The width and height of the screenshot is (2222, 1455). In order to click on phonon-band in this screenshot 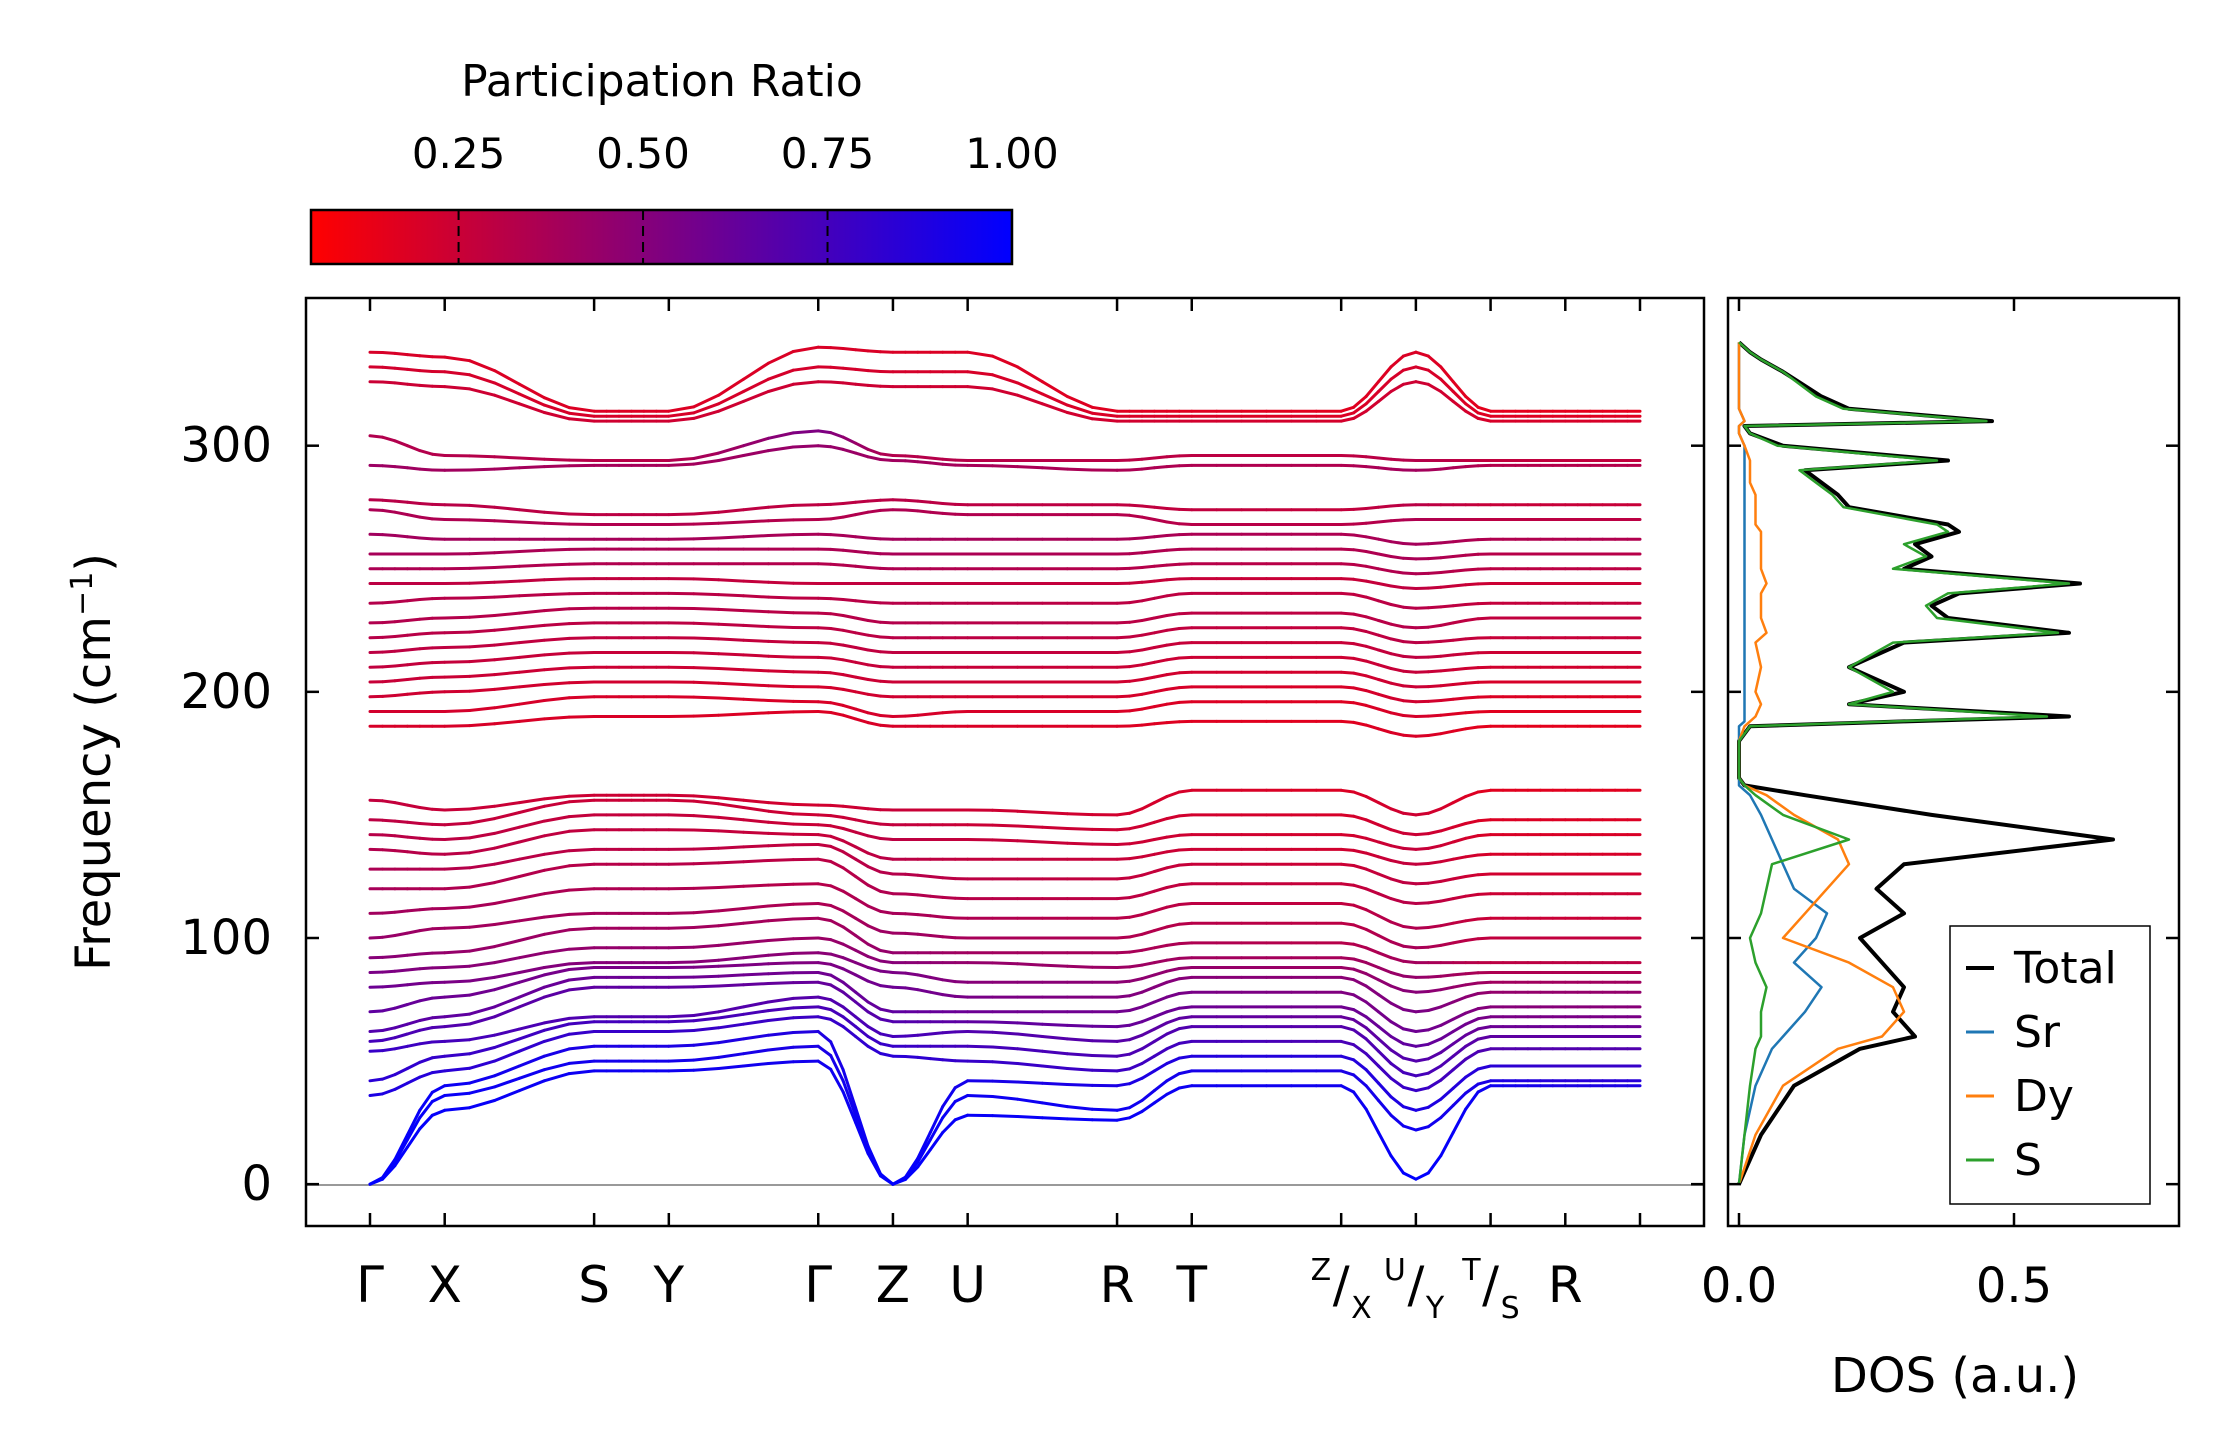, I will do `click(1005, 832)`.